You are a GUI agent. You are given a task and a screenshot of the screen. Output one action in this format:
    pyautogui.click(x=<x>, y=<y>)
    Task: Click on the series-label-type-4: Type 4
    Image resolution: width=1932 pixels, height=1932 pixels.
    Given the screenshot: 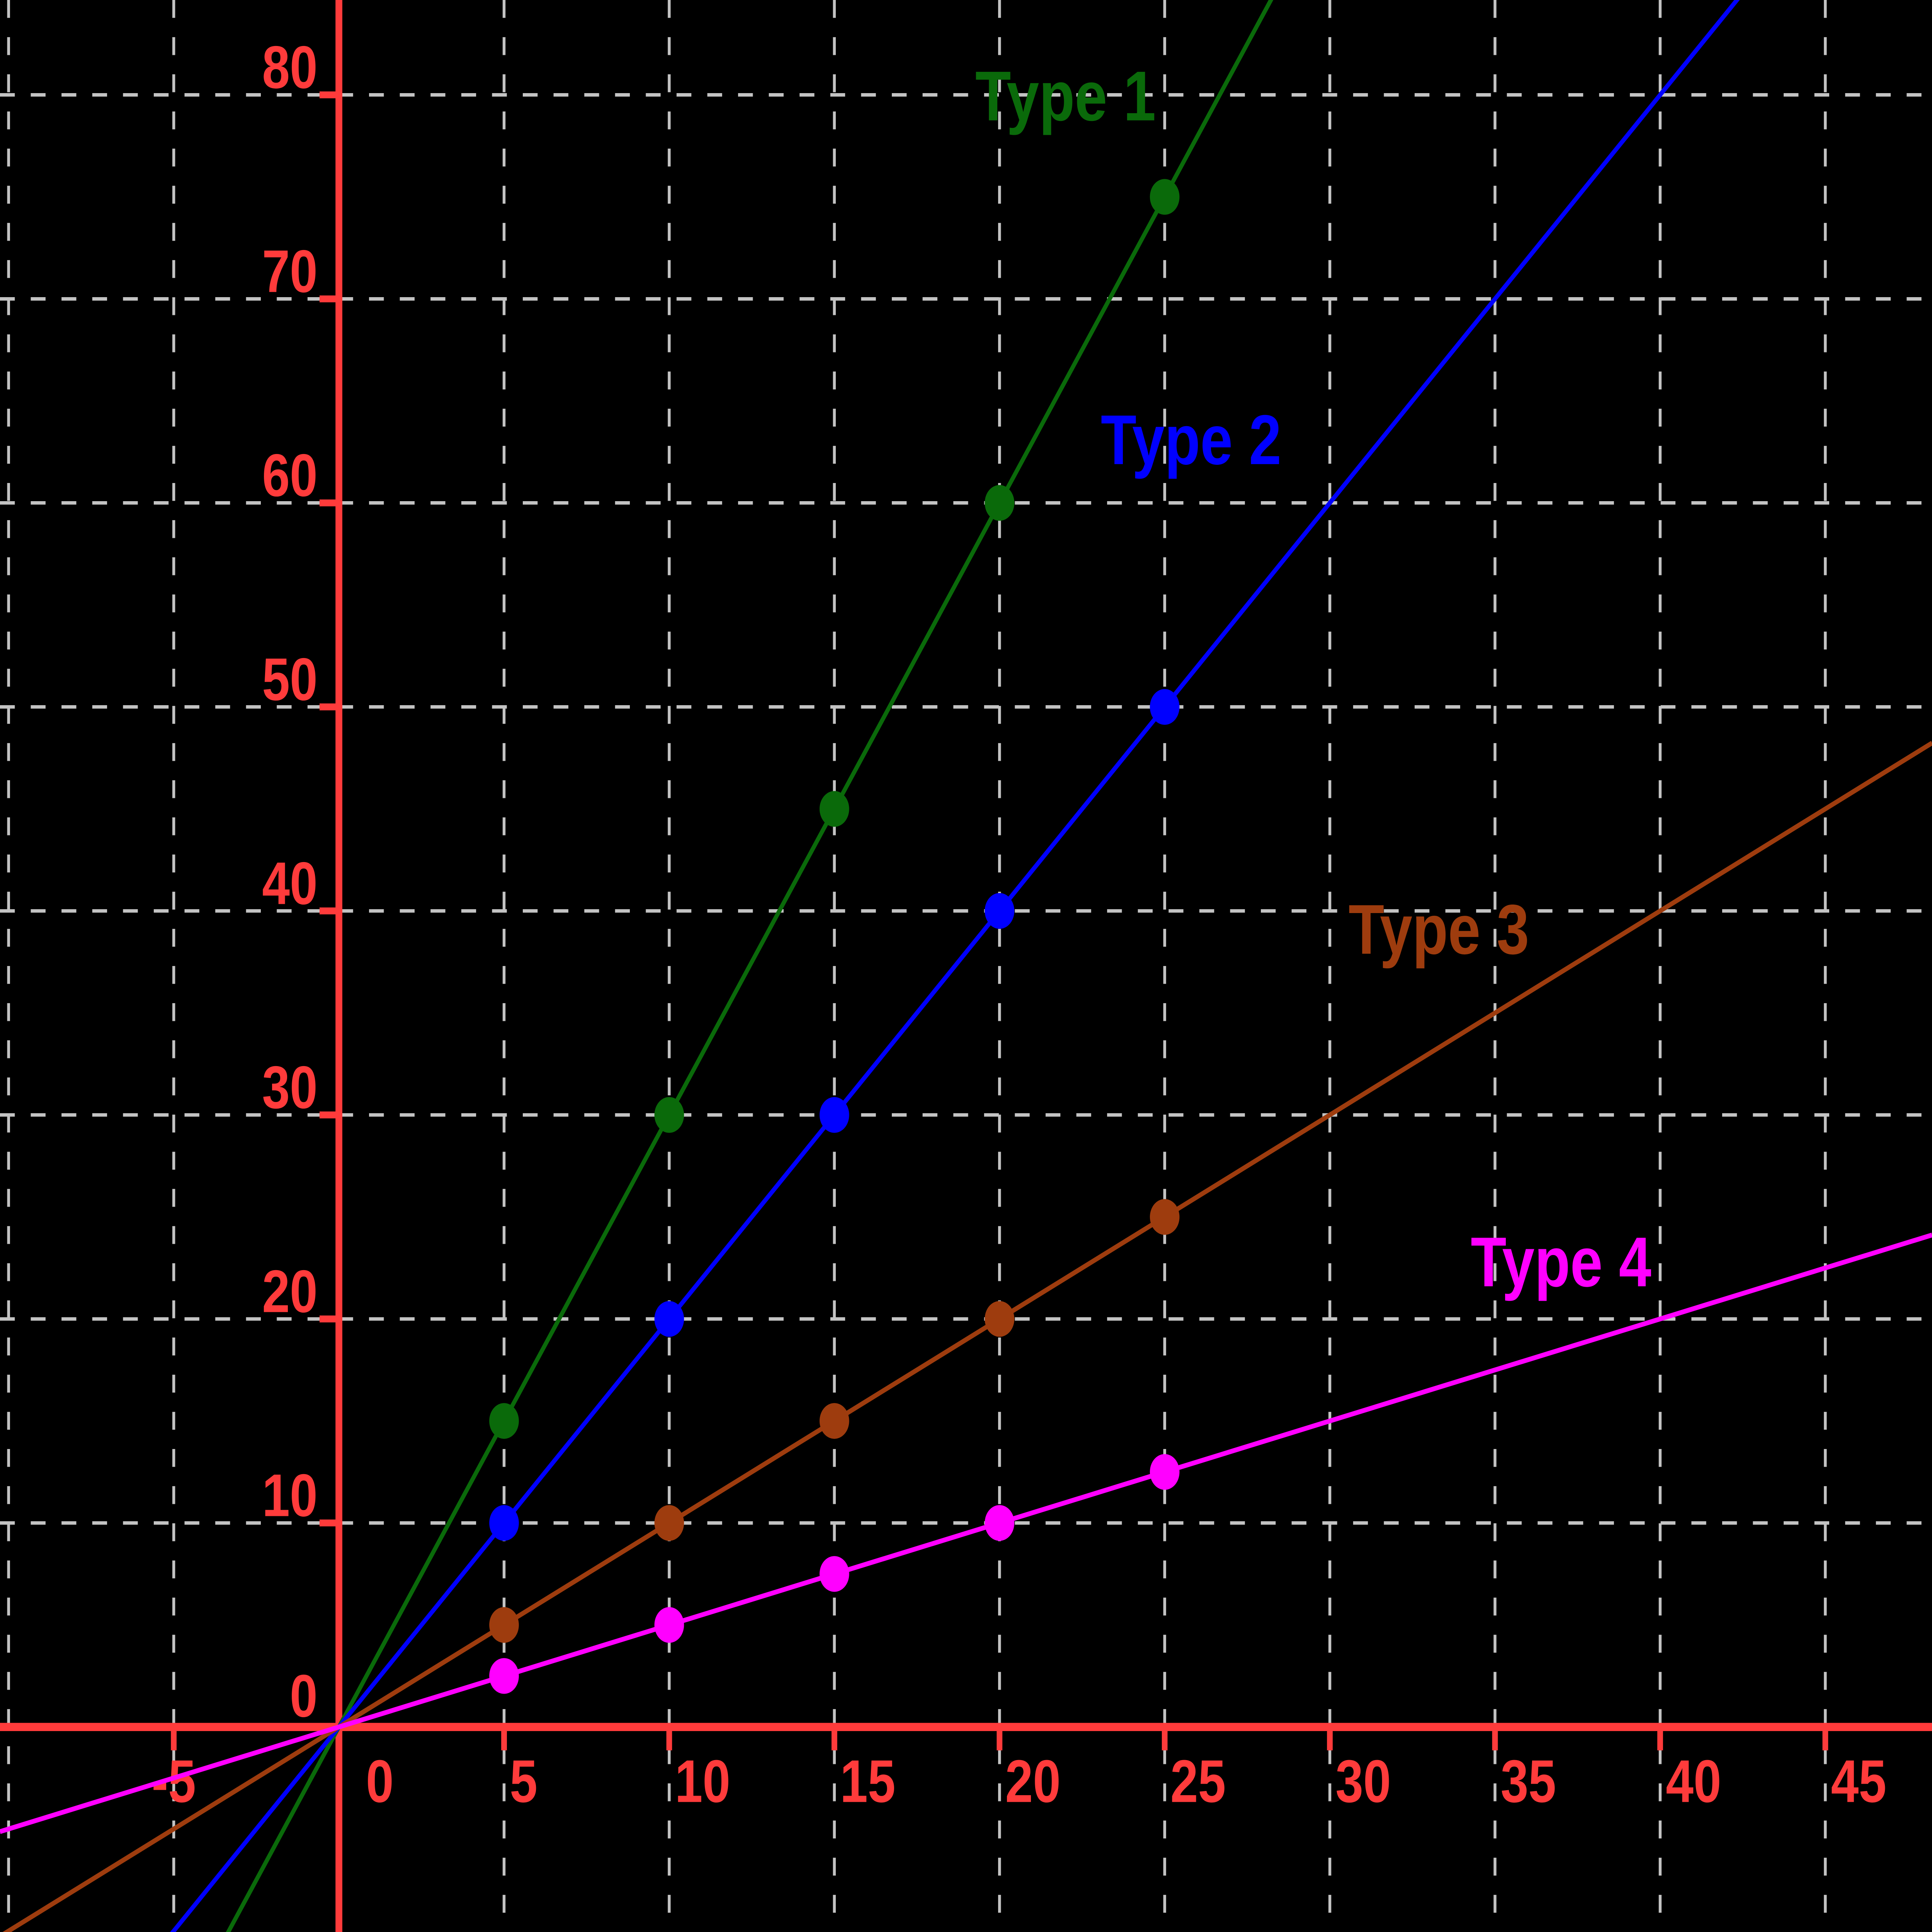 What is the action you would take?
    pyautogui.click(x=1561, y=1262)
    